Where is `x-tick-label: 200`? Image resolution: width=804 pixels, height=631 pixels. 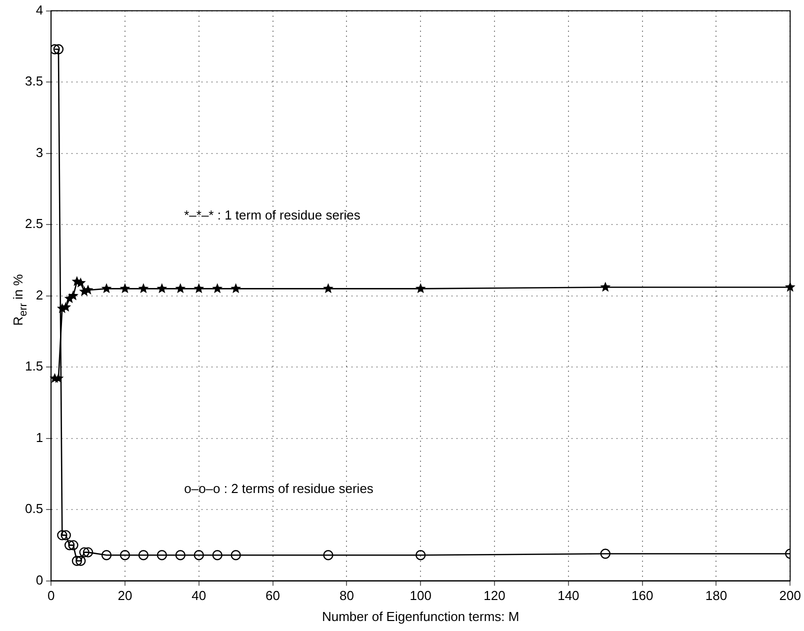
x-tick-label: 200 is located at coordinates (790, 596).